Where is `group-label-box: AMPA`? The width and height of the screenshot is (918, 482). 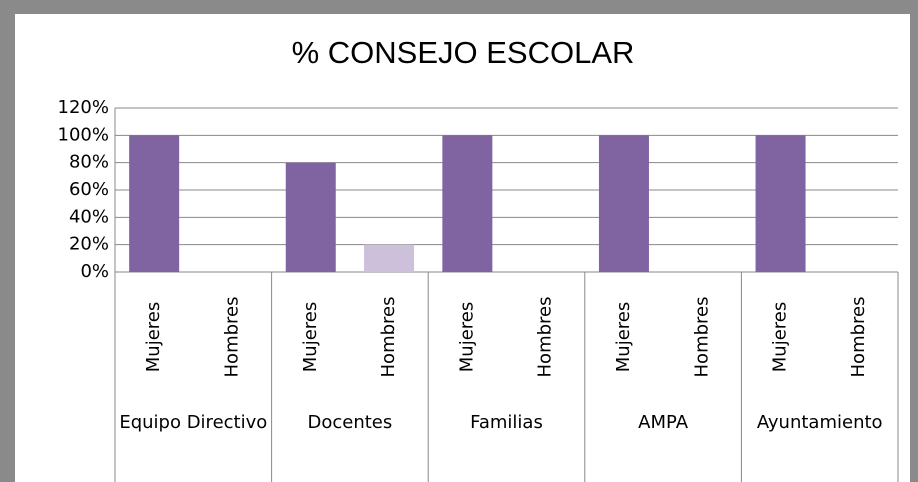
group-label-box: AMPA is located at coordinates (663, 422).